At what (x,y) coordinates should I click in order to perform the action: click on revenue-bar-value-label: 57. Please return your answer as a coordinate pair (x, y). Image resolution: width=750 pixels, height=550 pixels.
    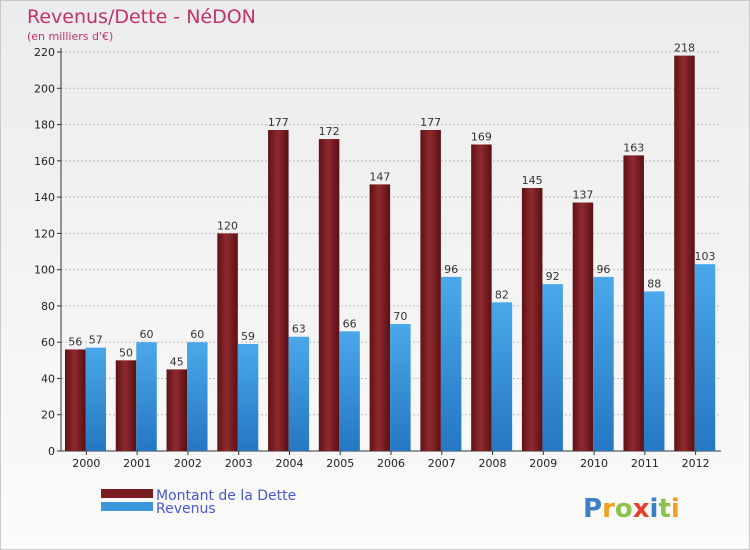
    Looking at the image, I should click on (96, 340).